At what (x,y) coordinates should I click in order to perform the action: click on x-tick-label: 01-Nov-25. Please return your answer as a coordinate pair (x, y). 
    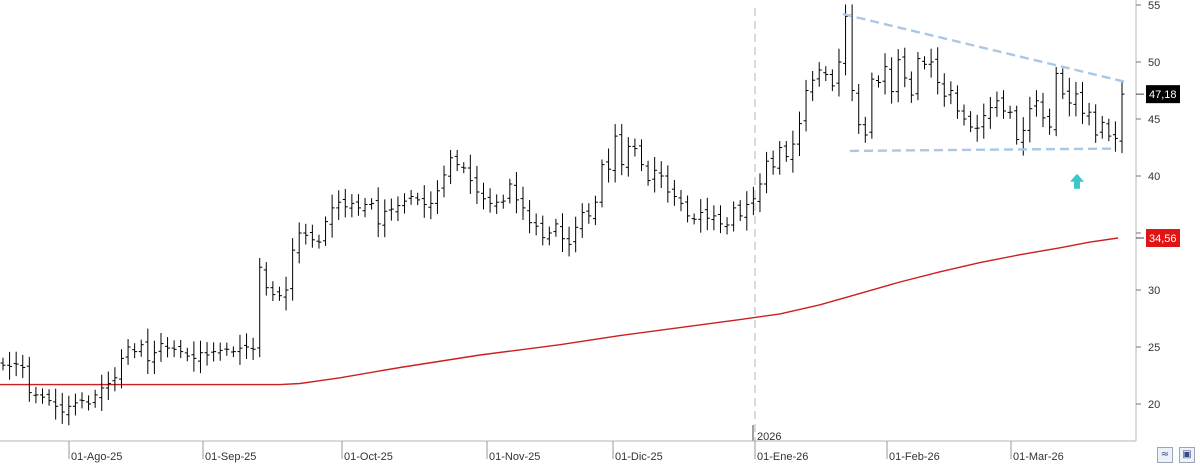
    Looking at the image, I should click on (514, 457).